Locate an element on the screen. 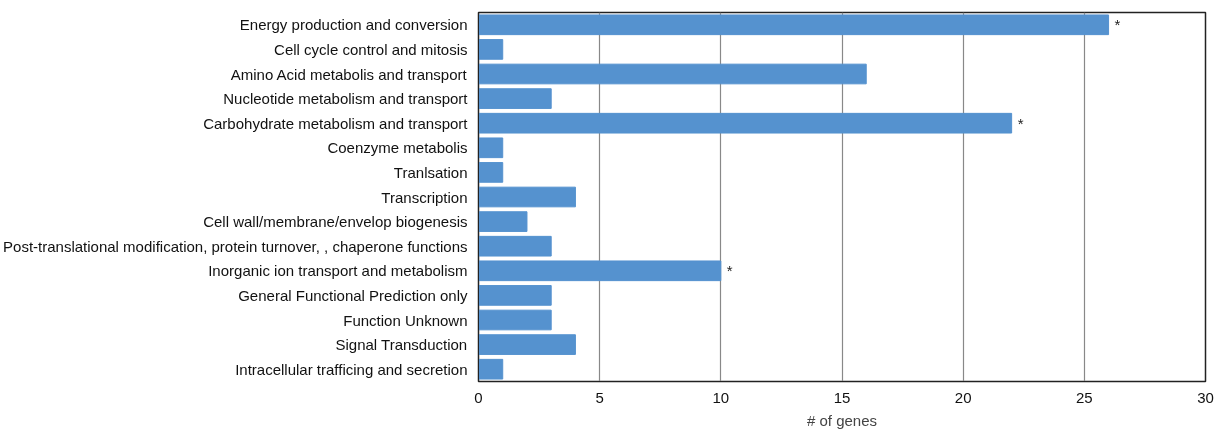 The height and width of the screenshot is (431, 1217). y-tick-label: Inorganic ion transport and metabolism is located at coordinates (338, 271).